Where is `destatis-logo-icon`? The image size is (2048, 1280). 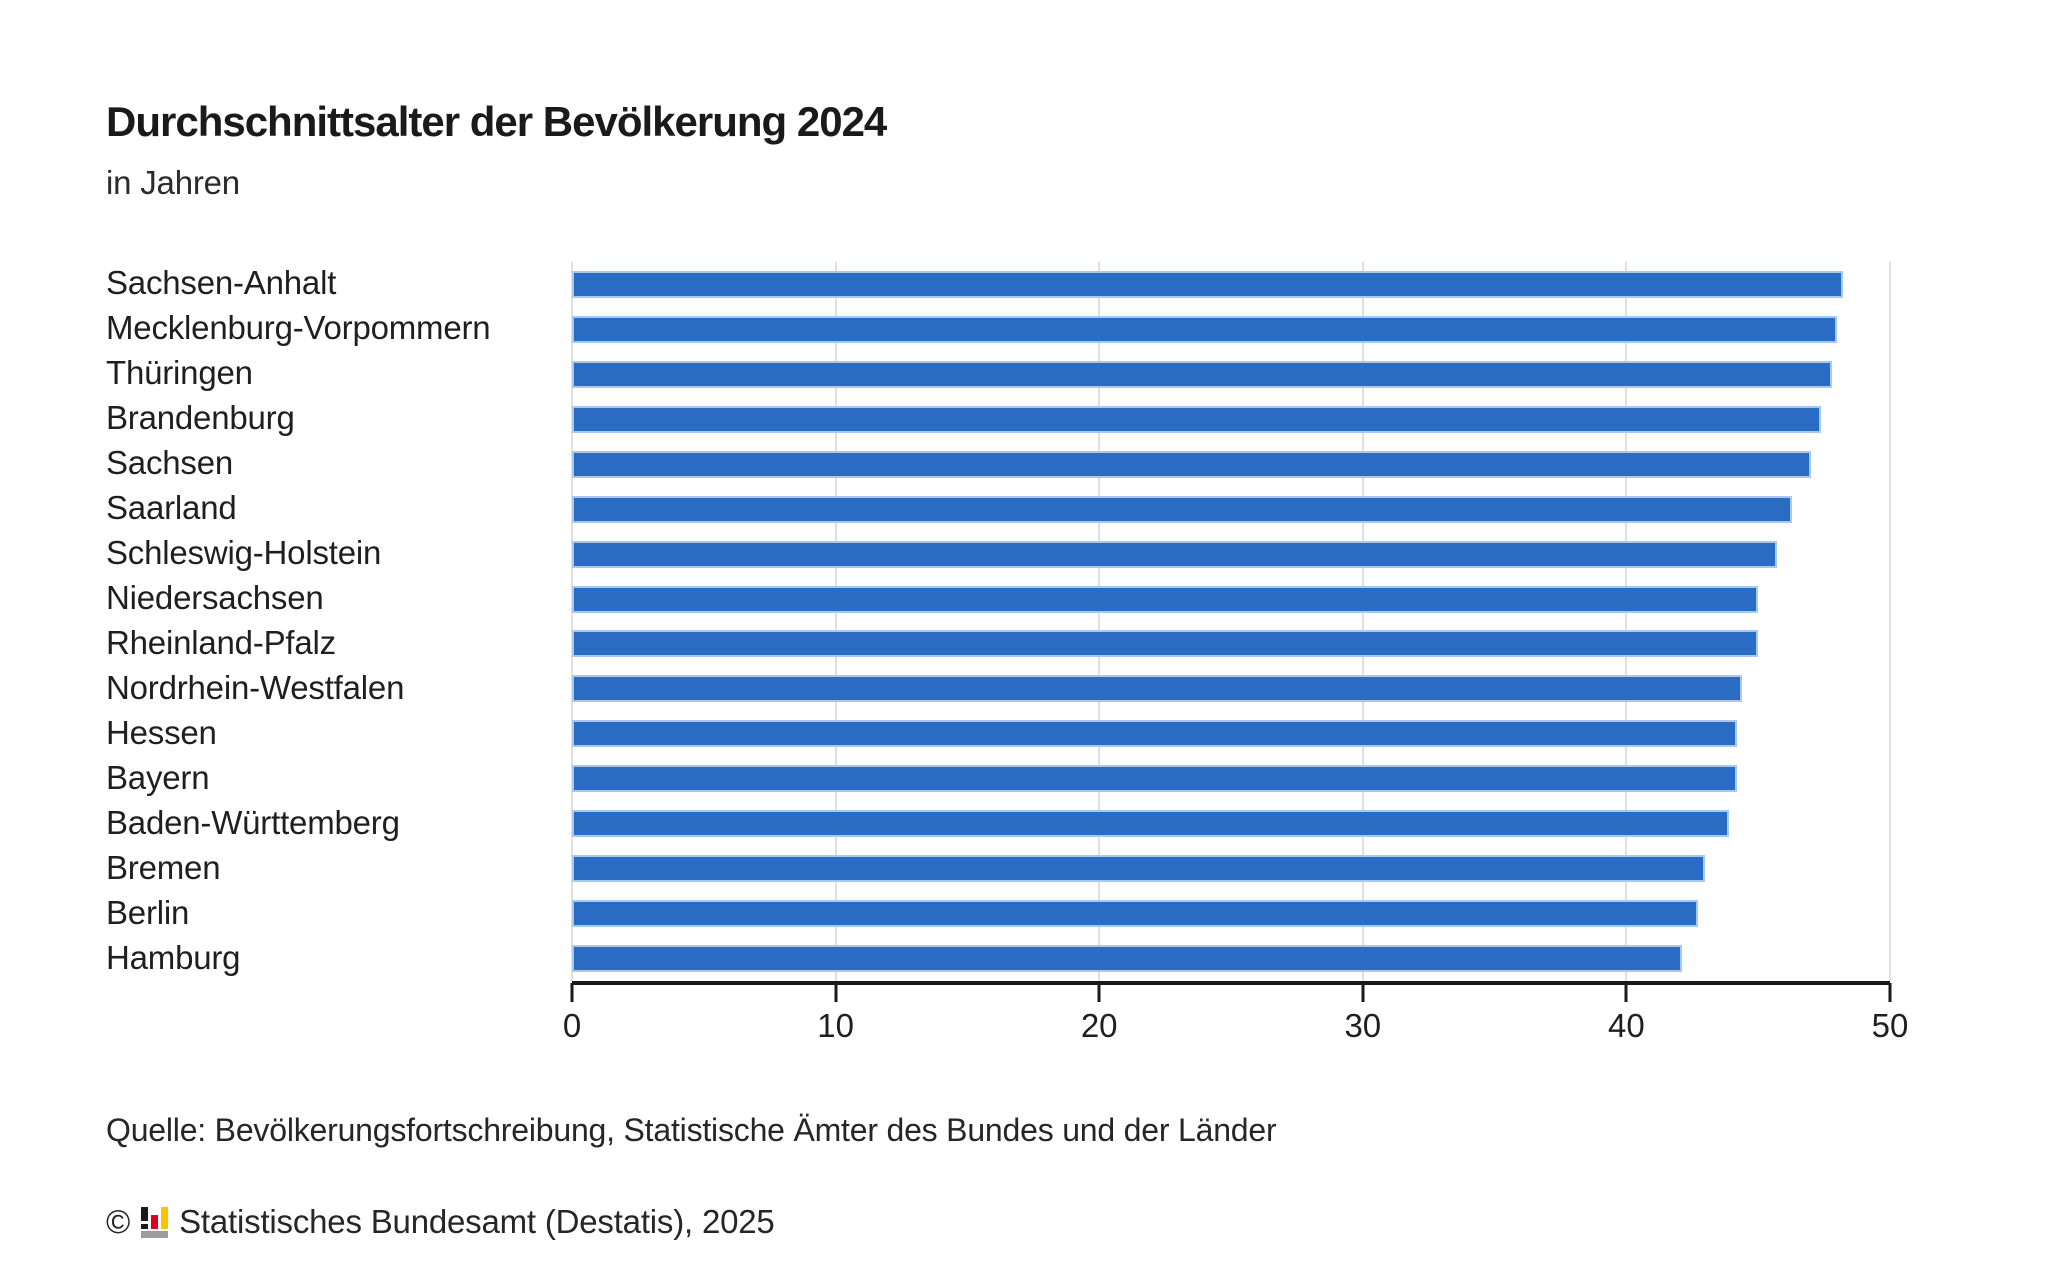 destatis-logo-icon is located at coordinates (155, 1222).